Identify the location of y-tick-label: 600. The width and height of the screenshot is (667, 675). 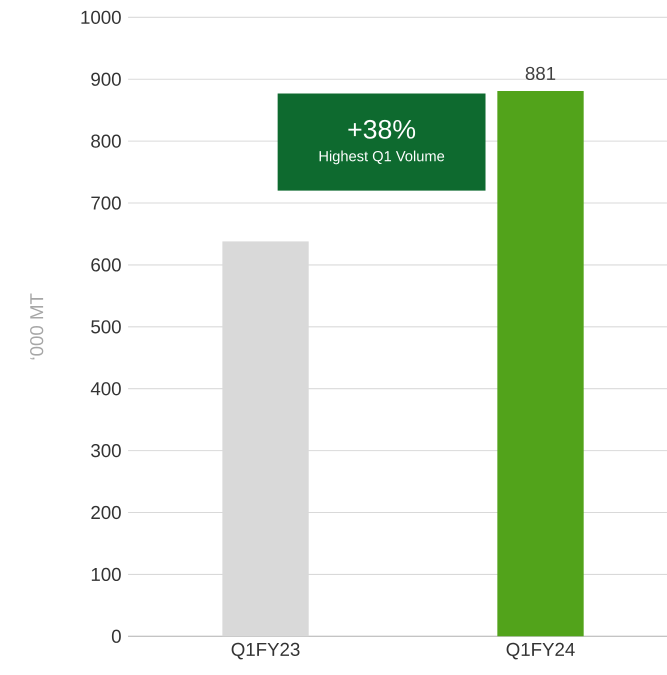
(106, 265).